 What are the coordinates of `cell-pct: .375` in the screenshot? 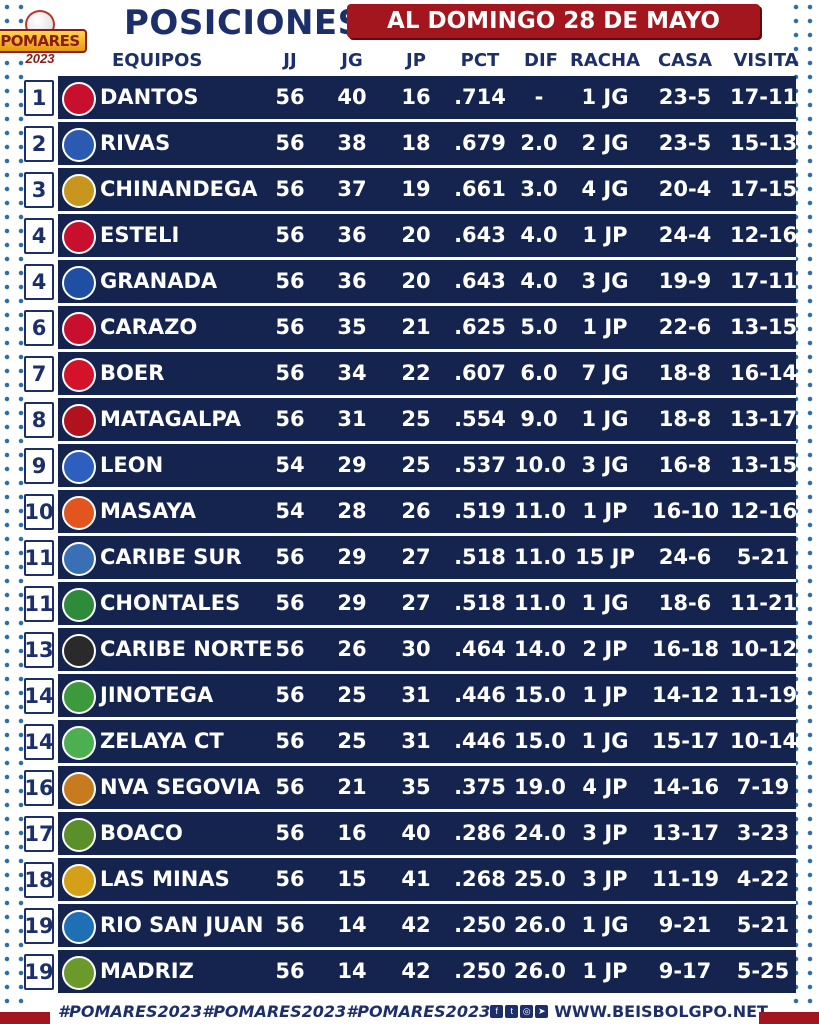 It's located at (480, 787).